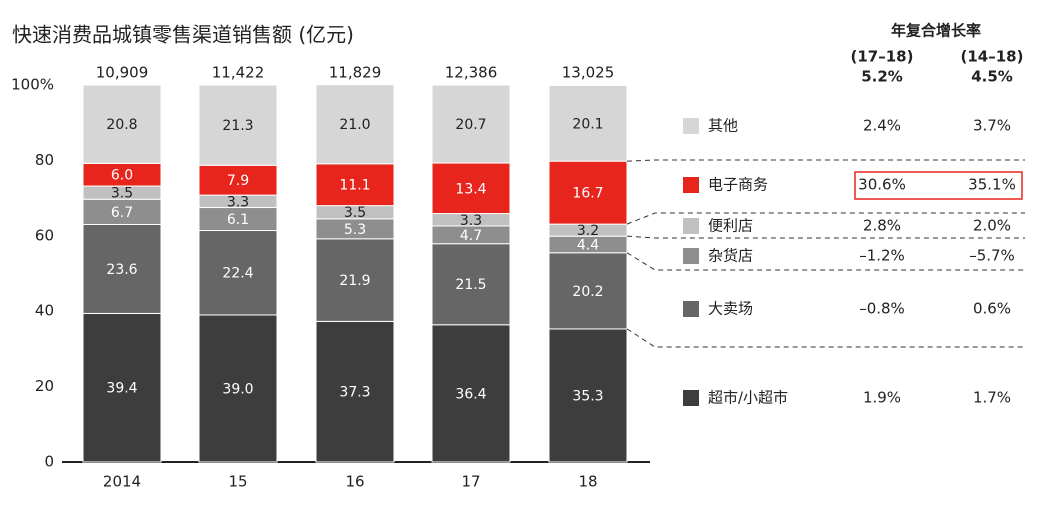  What do you see at coordinates (992, 57) in the screenshot?
I see `table-column: (14–18)` at bounding box center [992, 57].